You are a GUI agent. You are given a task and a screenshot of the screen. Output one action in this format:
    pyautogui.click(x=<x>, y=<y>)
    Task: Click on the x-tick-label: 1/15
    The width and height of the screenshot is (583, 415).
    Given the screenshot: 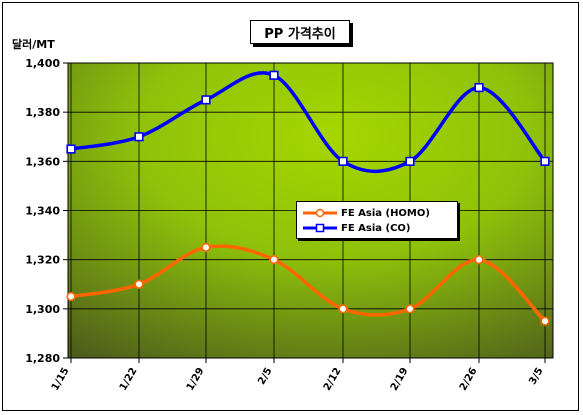 What is the action you would take?
    pyautogui.click(x=61, y=379)
    